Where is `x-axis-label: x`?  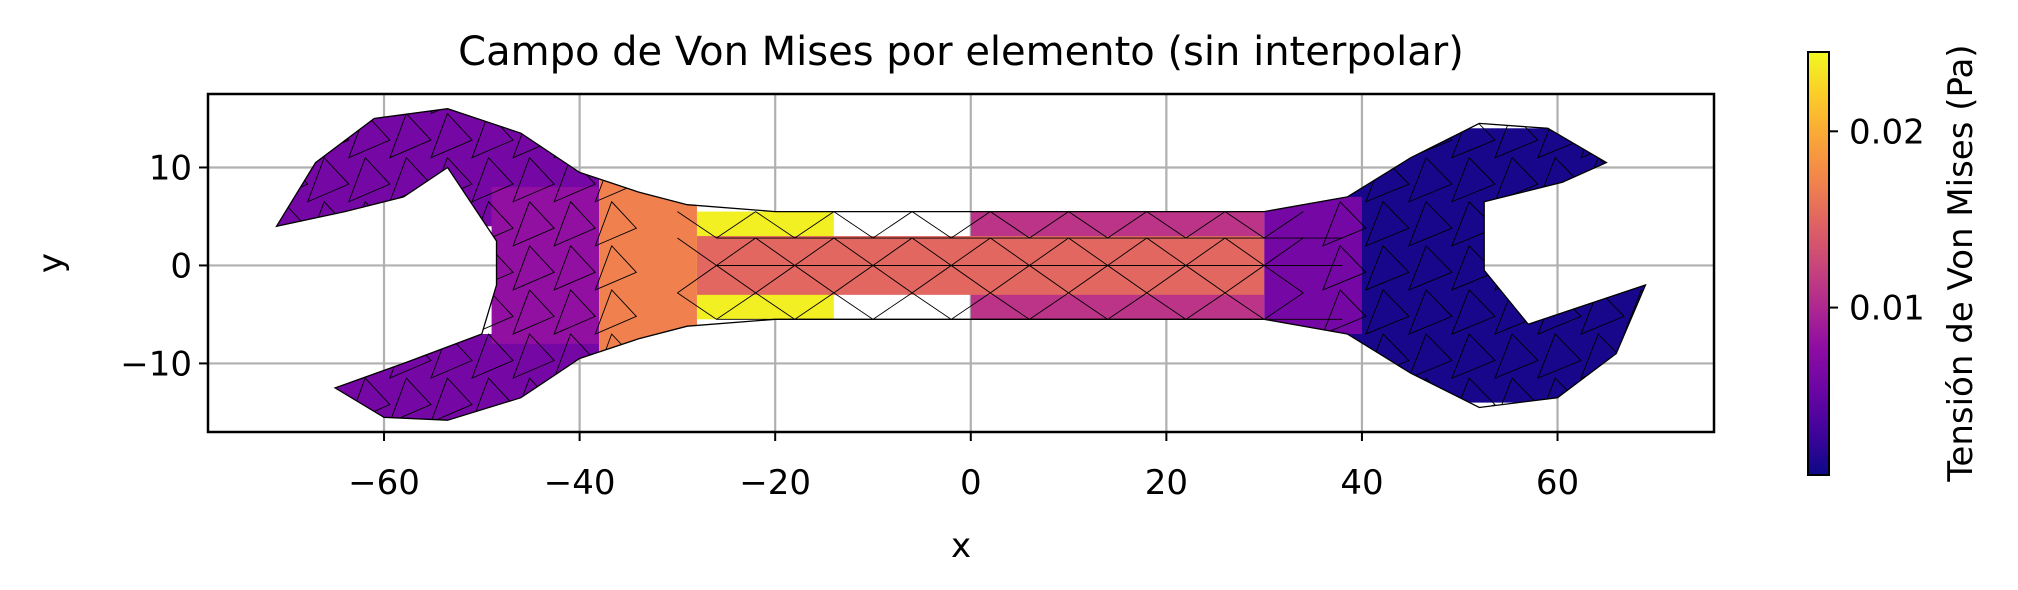
x-axis-label: x is located at coordinates (961, 546).